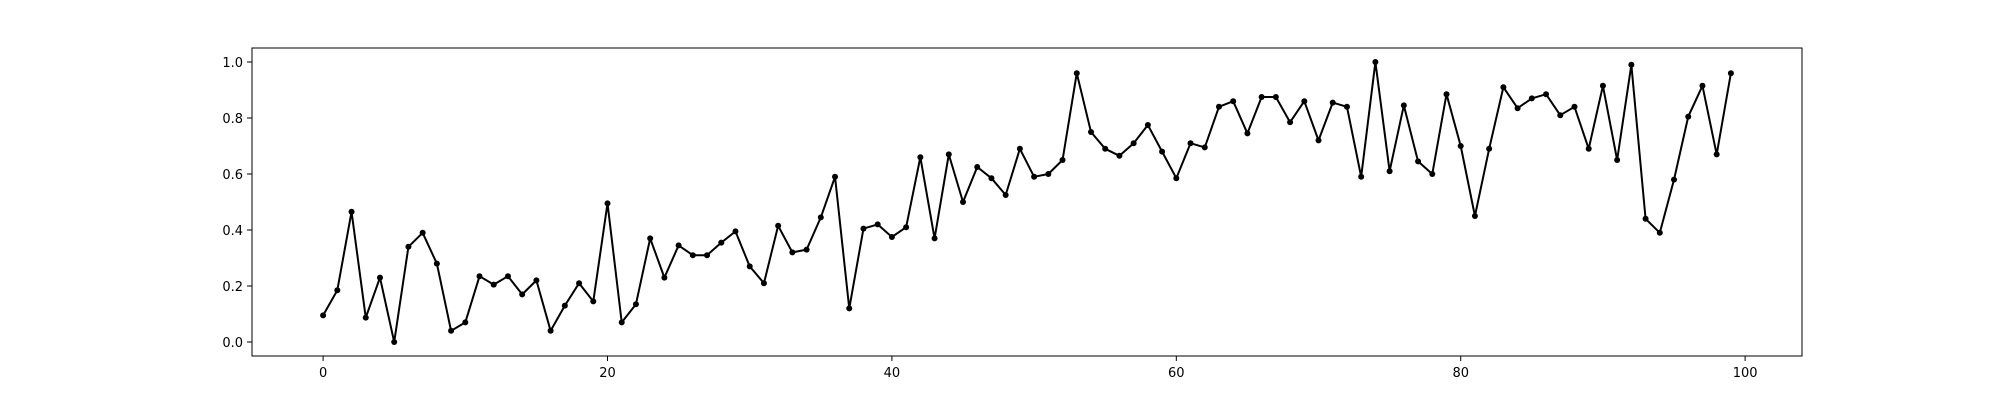 Image resolution: width=2000 pixels, height=400 pixels. What do you see at coordinates (1460, 373) in the screenshot?
I see `x-tick-label: 80` at bounding box center [1460, 373].